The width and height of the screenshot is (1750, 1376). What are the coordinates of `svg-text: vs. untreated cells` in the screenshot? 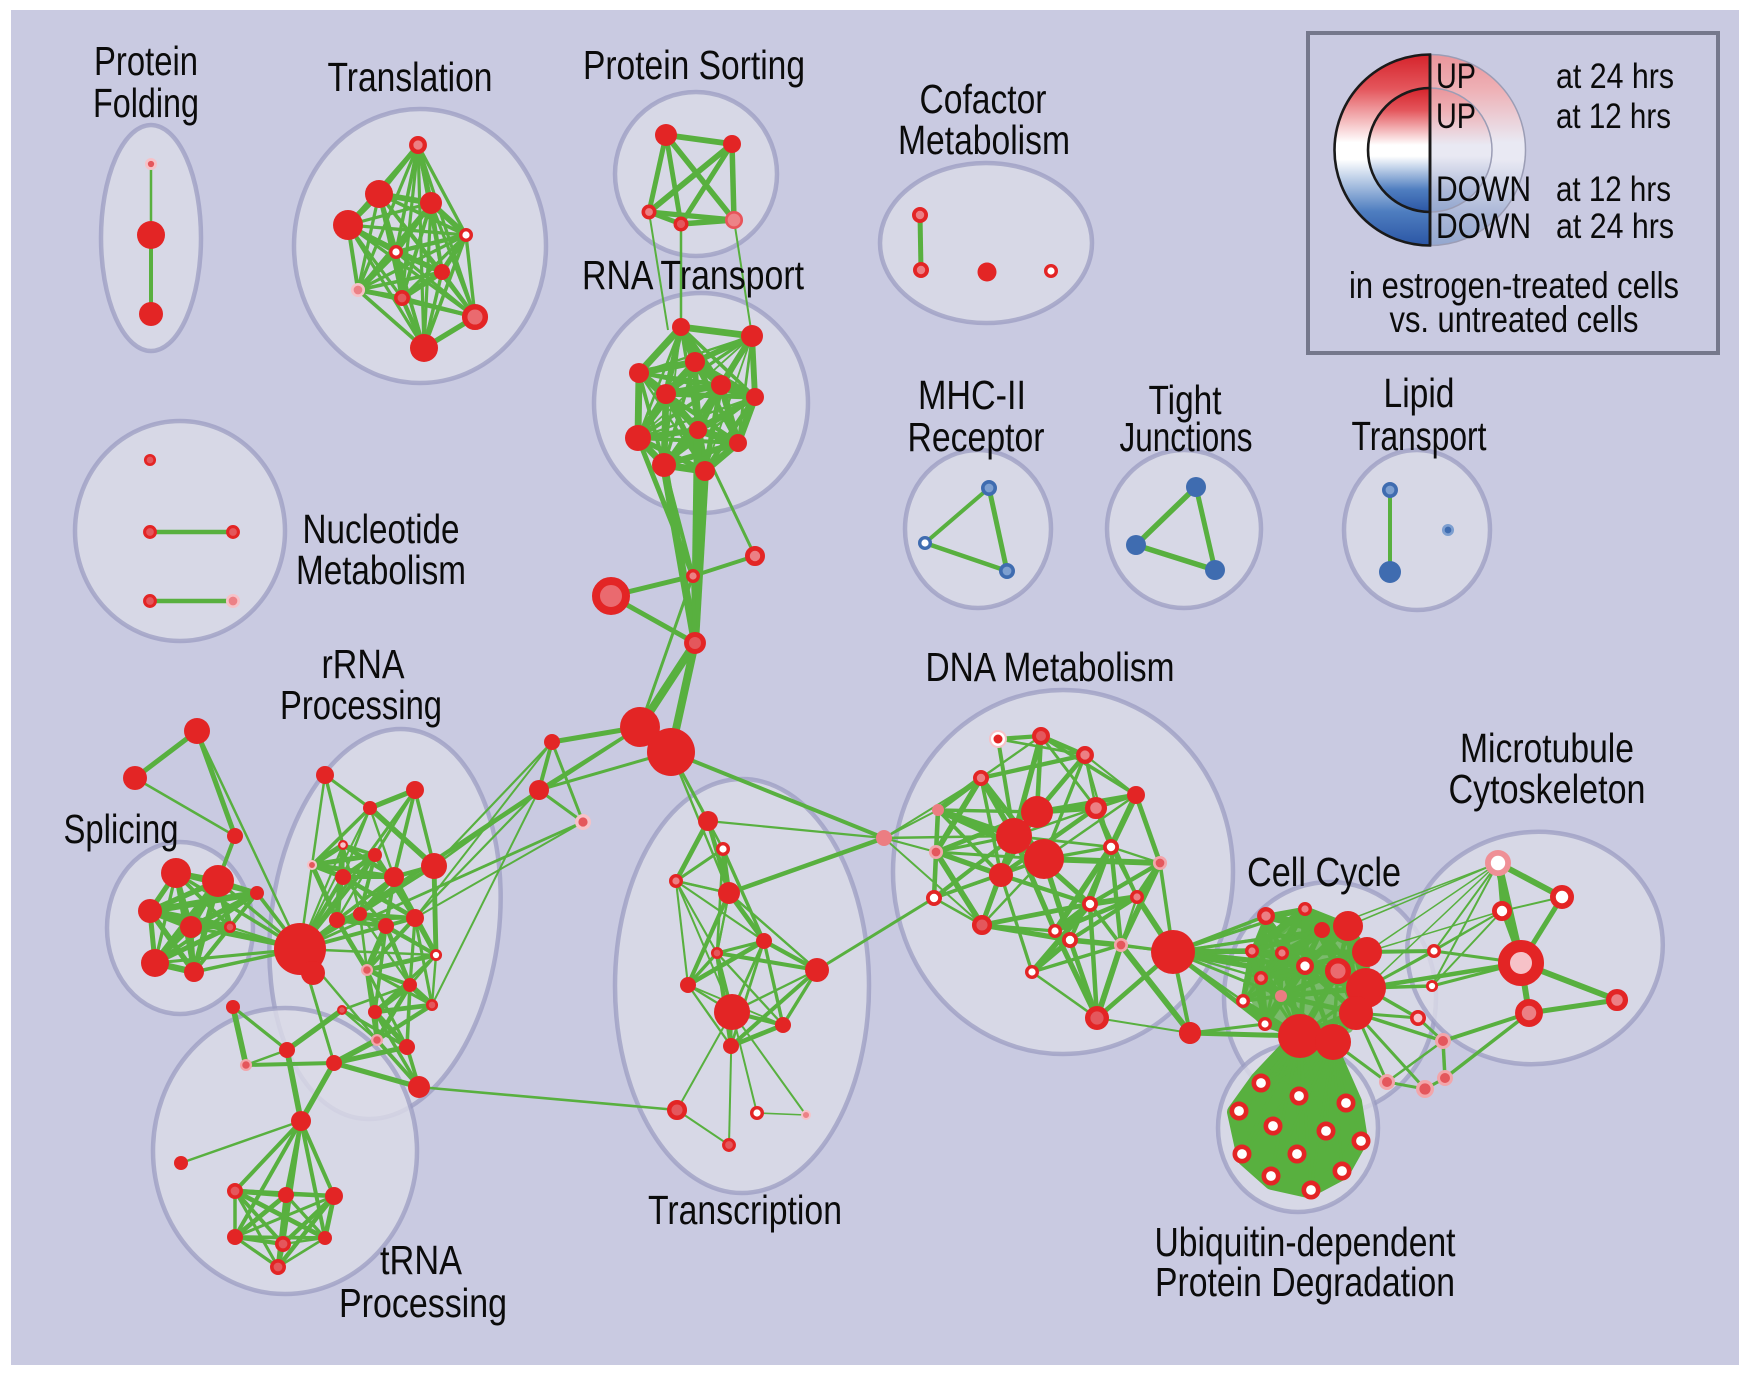 It's located at (1514, 319).